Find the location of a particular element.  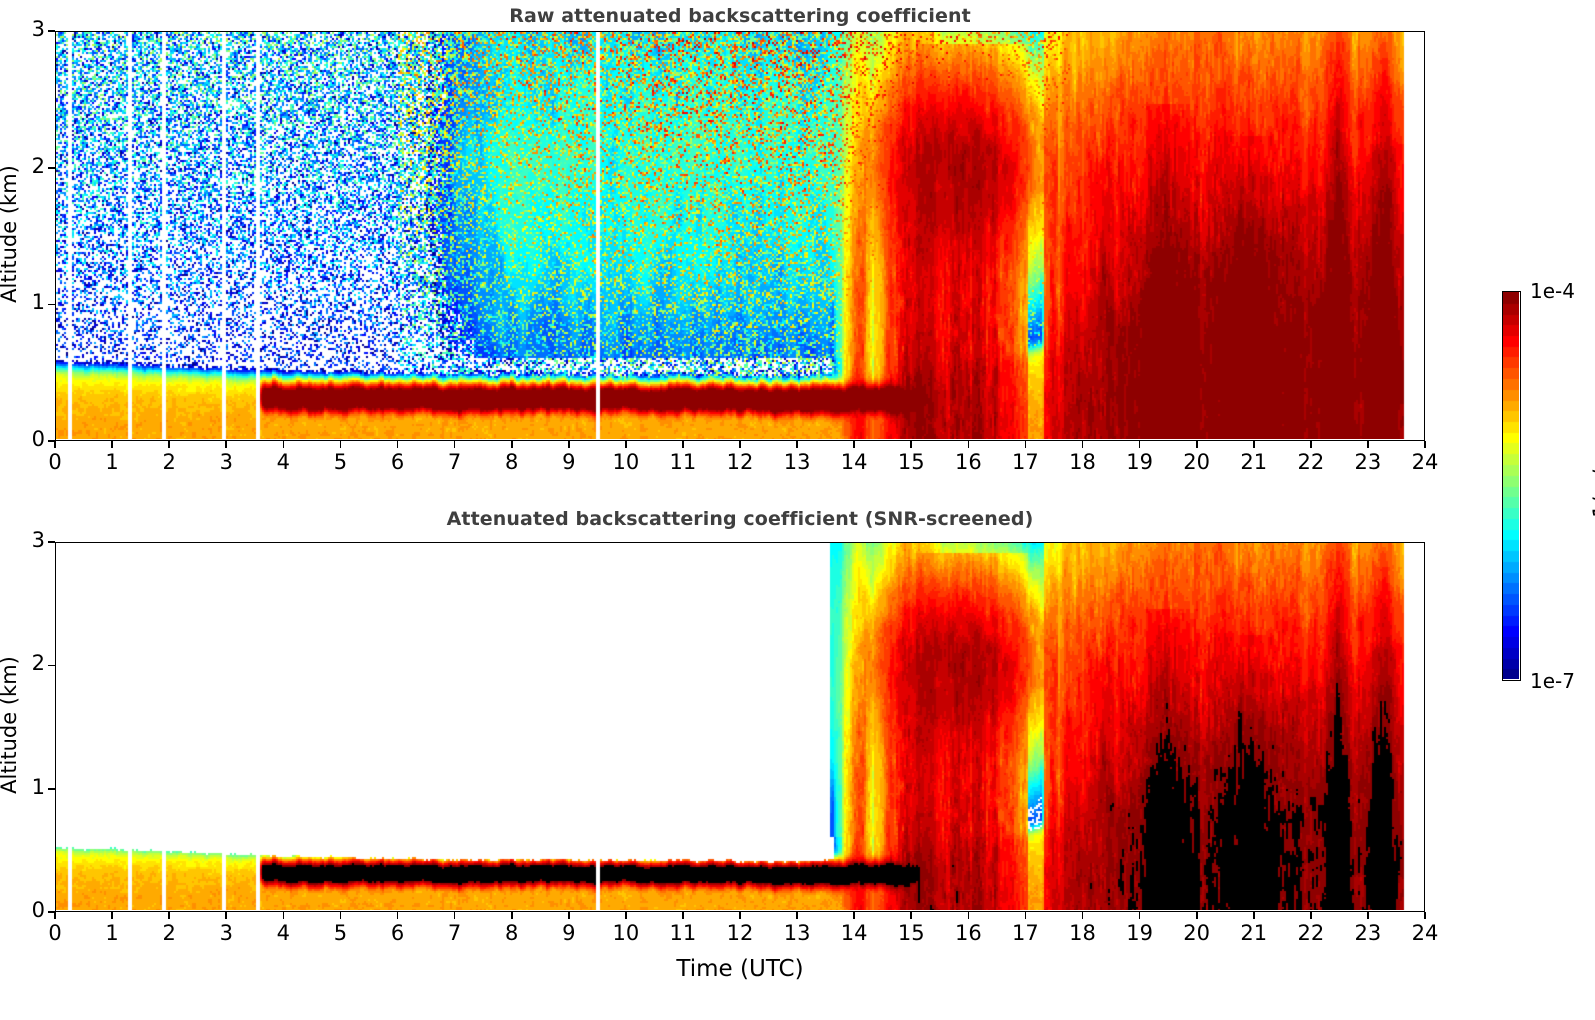

colorbar-canvas is located at coordinates (1511, 485).